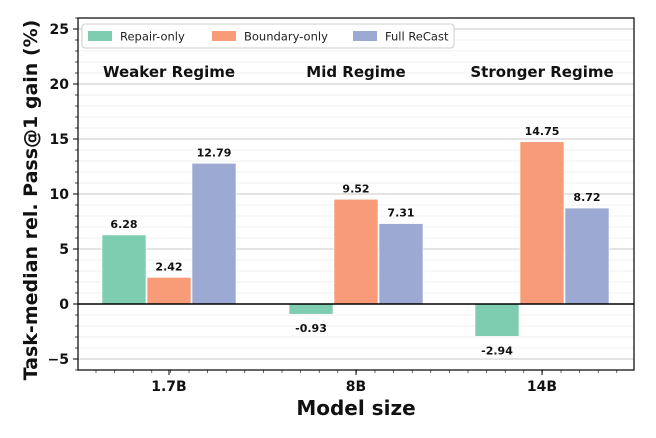  What do you see at coordinates (168, 266) in the screenshot?
I see `data-label: 2.42` at bounding box center [168, 266].